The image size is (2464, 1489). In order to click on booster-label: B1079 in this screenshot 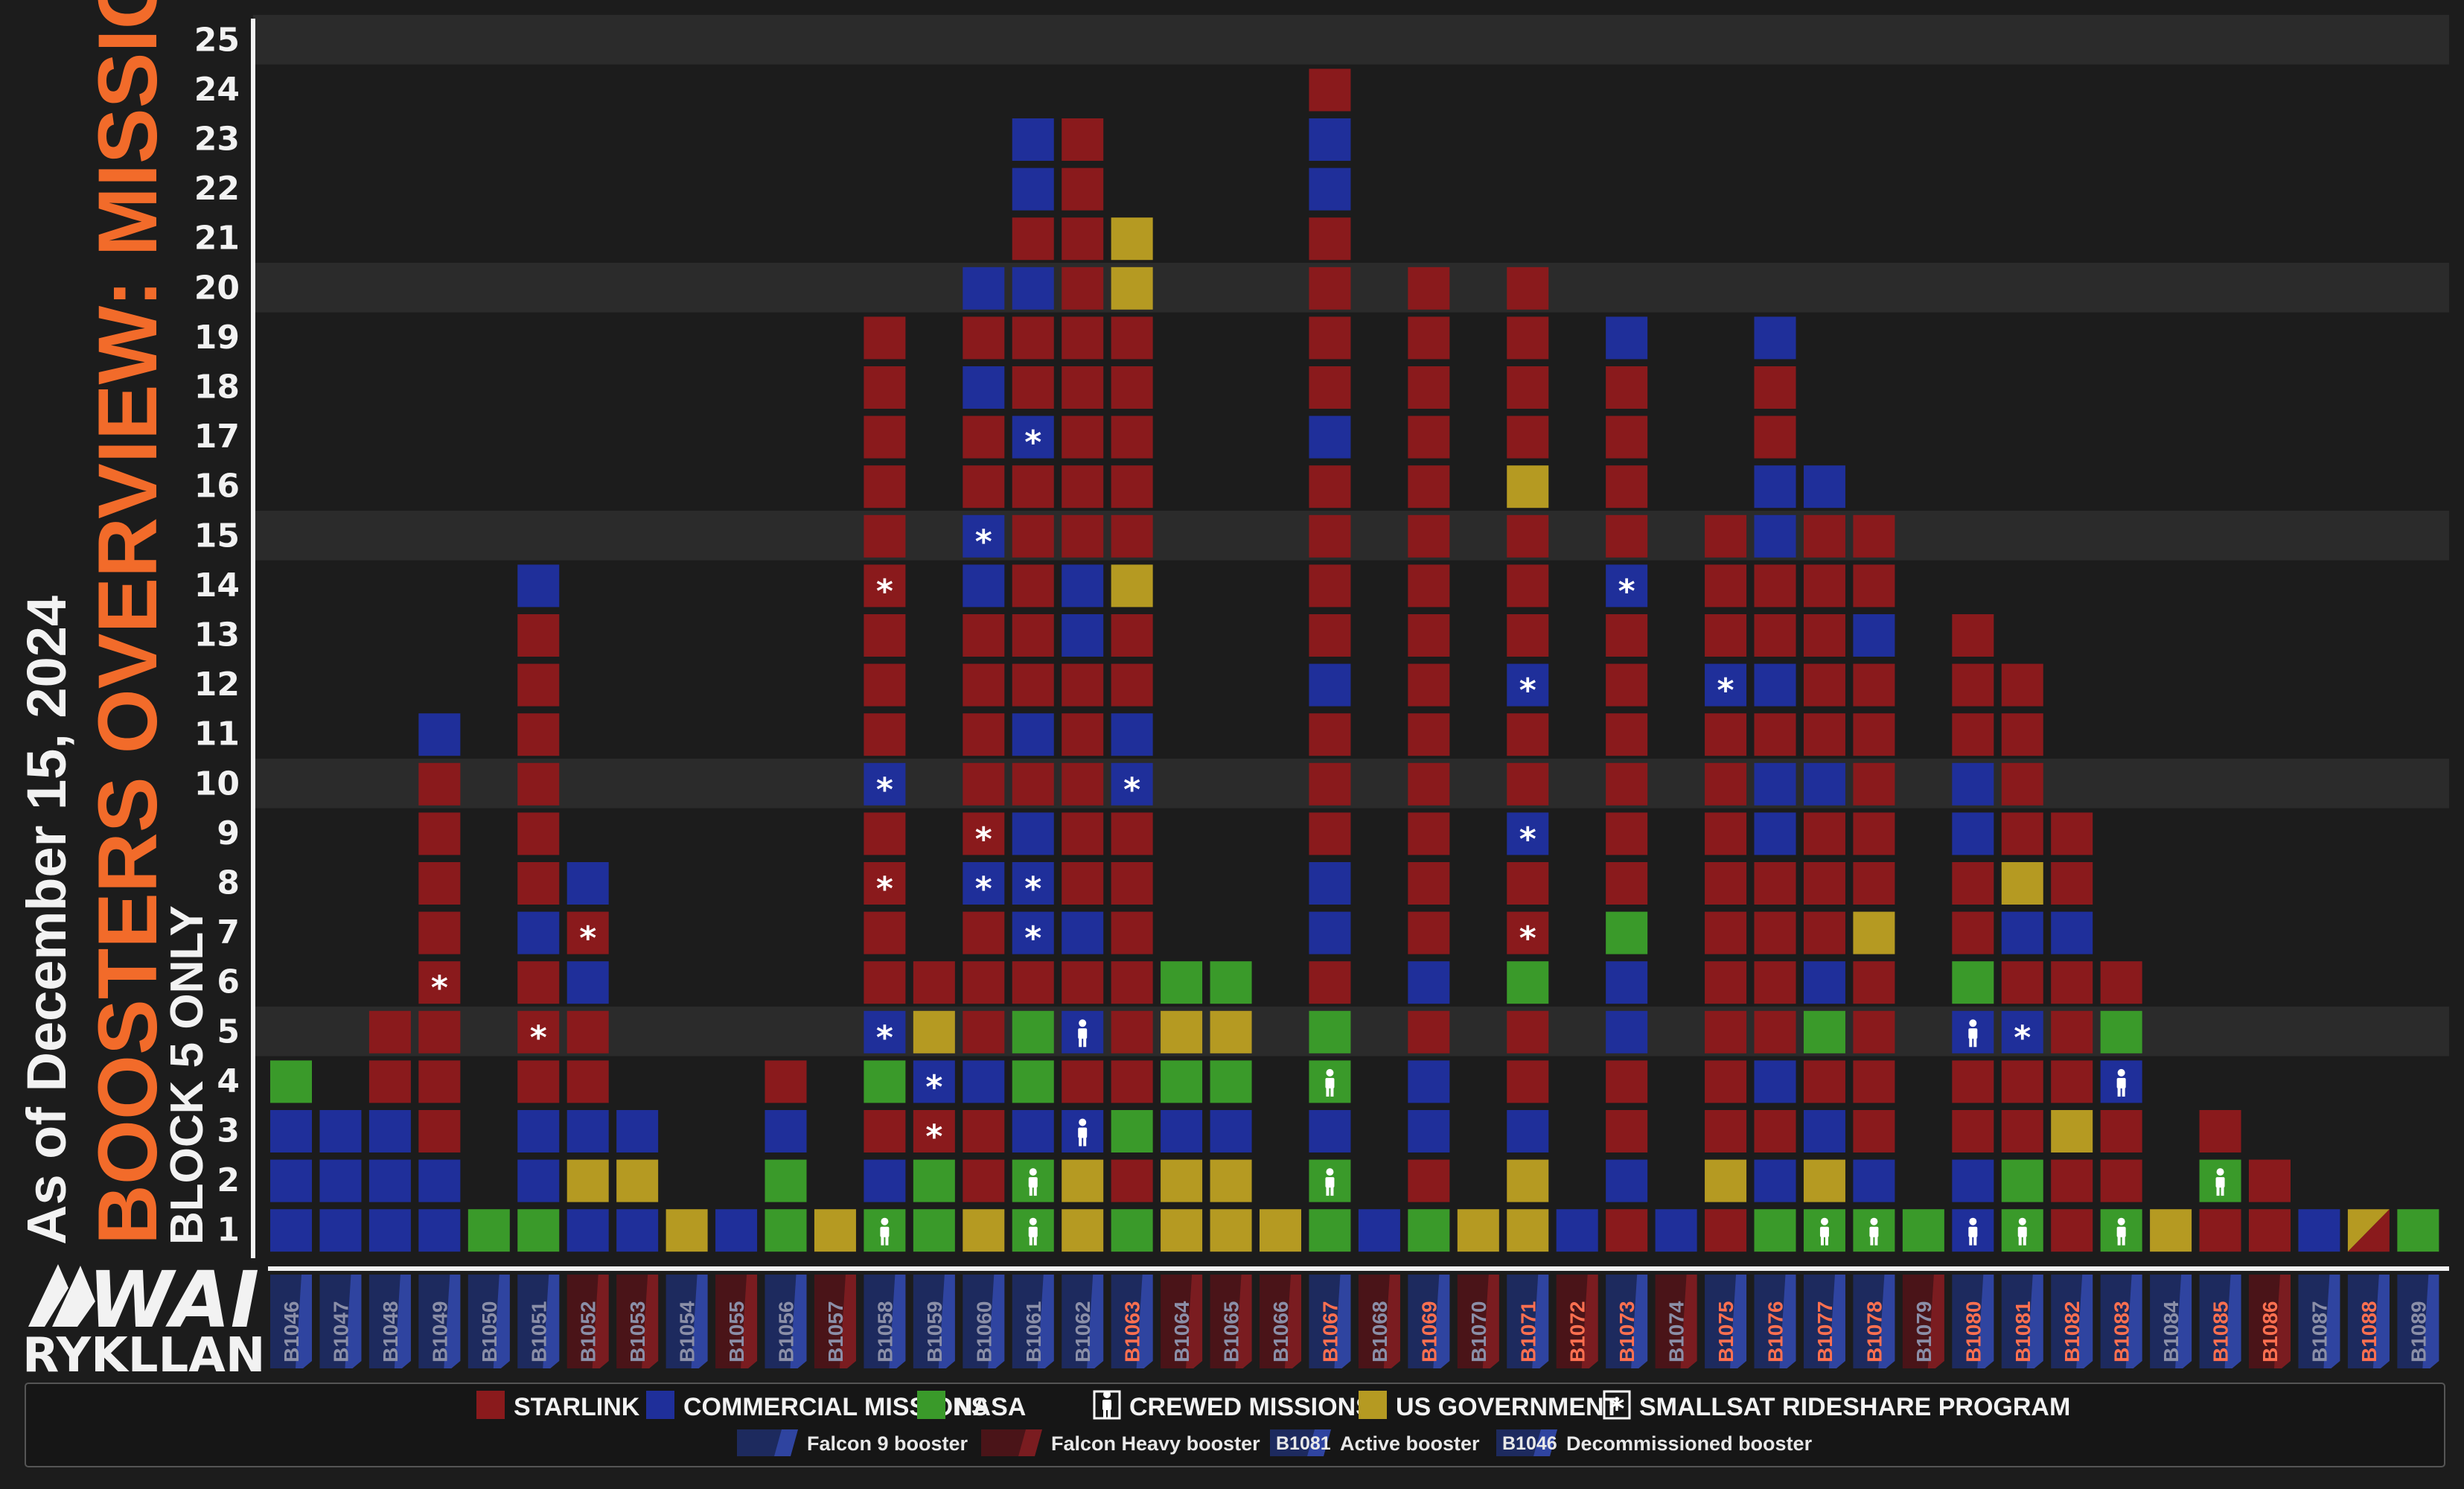, I will do `click(1923, 1331)`.